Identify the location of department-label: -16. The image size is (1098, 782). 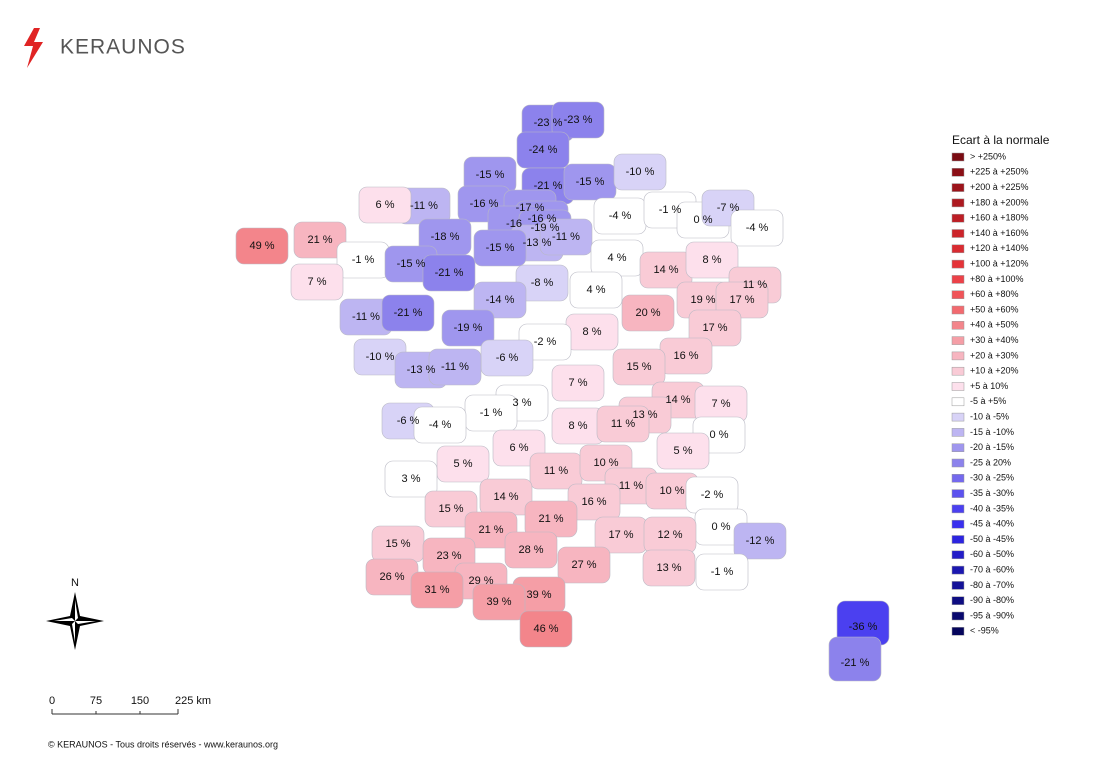
(514, 224).